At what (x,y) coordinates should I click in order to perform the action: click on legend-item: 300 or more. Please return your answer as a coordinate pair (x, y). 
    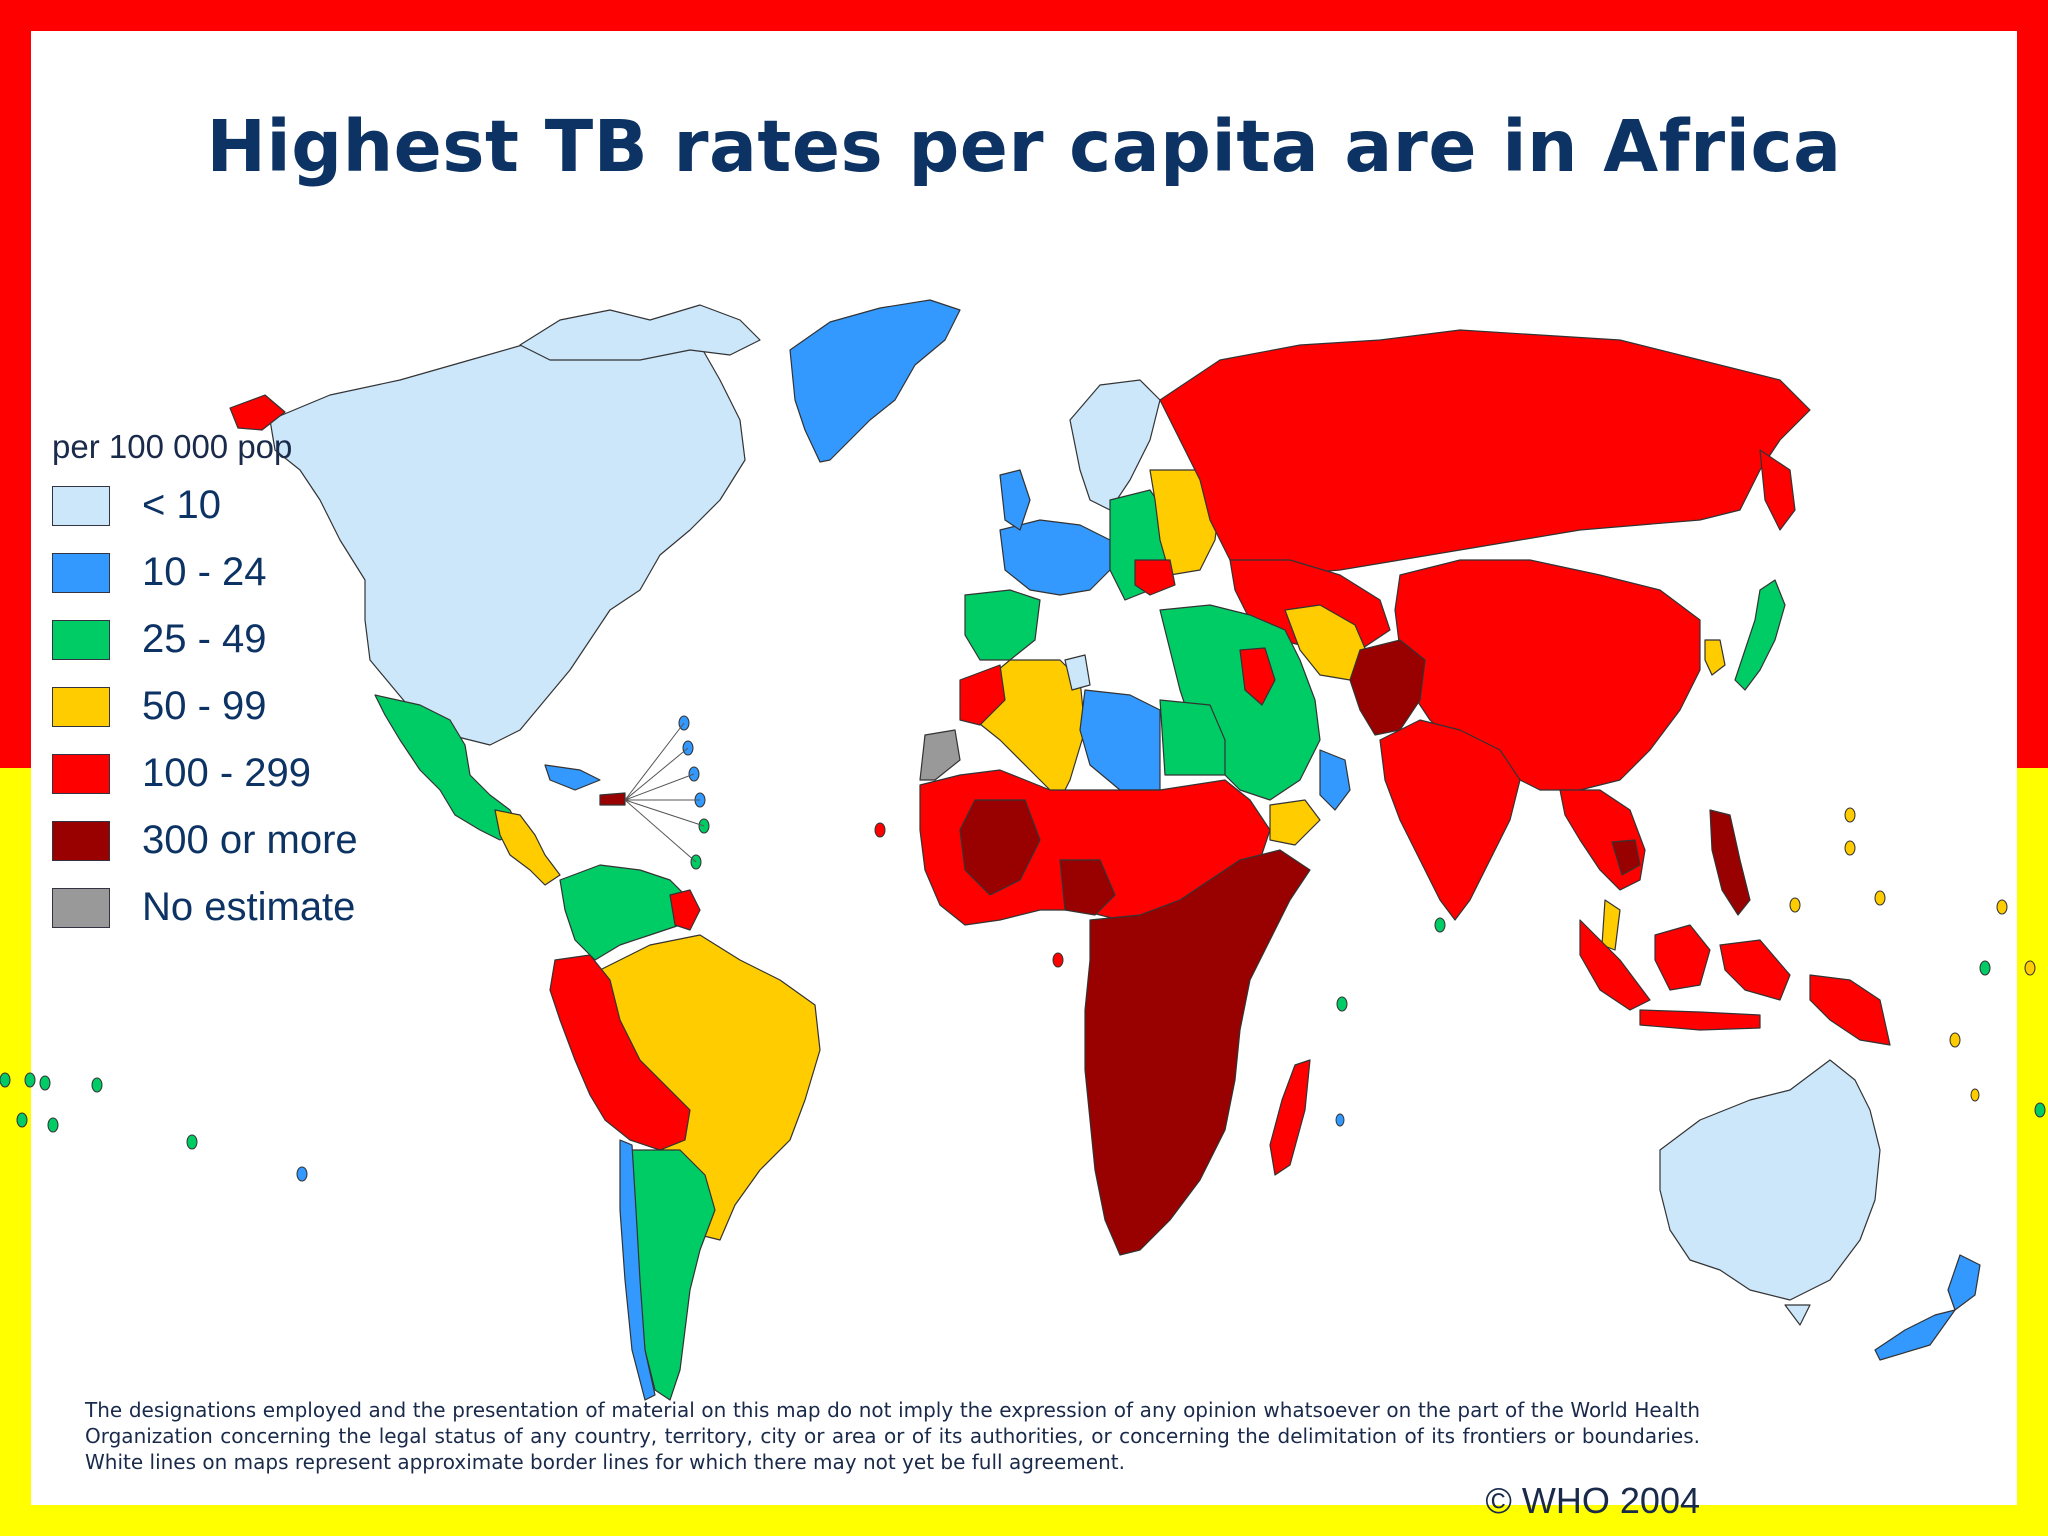
    Looking at the image, I should click on (205, 840).